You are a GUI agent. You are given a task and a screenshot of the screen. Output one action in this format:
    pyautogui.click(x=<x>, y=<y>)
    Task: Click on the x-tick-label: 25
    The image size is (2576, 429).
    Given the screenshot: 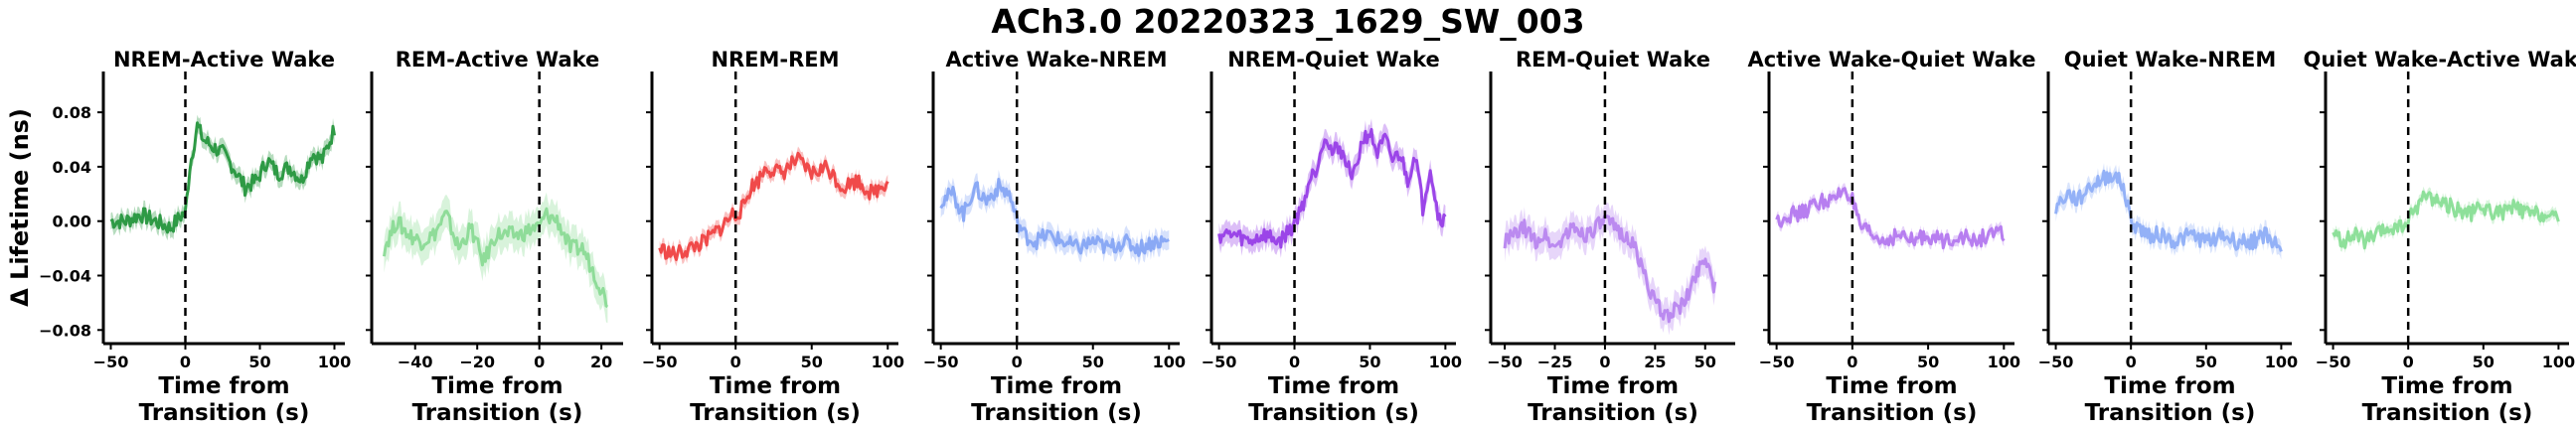 What is the action you would take?
    pyautogui.click(x=1655, y=362)
    